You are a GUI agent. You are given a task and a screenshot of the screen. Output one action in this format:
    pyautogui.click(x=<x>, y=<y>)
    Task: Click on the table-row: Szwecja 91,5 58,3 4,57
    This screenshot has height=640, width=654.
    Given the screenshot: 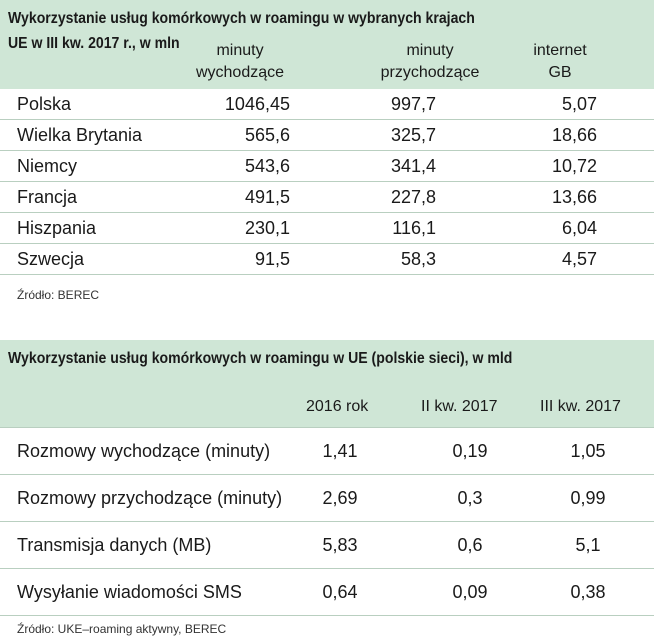 What is the action you would take?
    pyautogui.click(x=327, y=259)
    